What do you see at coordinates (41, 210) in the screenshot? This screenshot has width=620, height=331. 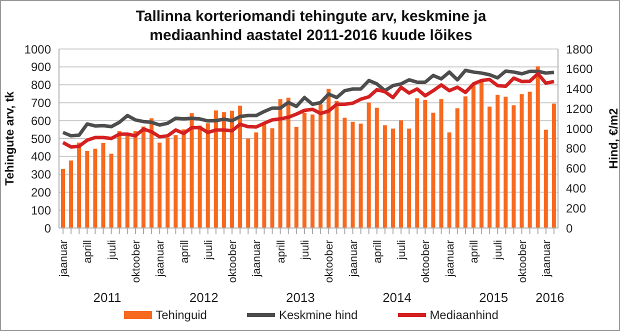 I see `y-tick-label: 100` at bounding box center [41, 210].